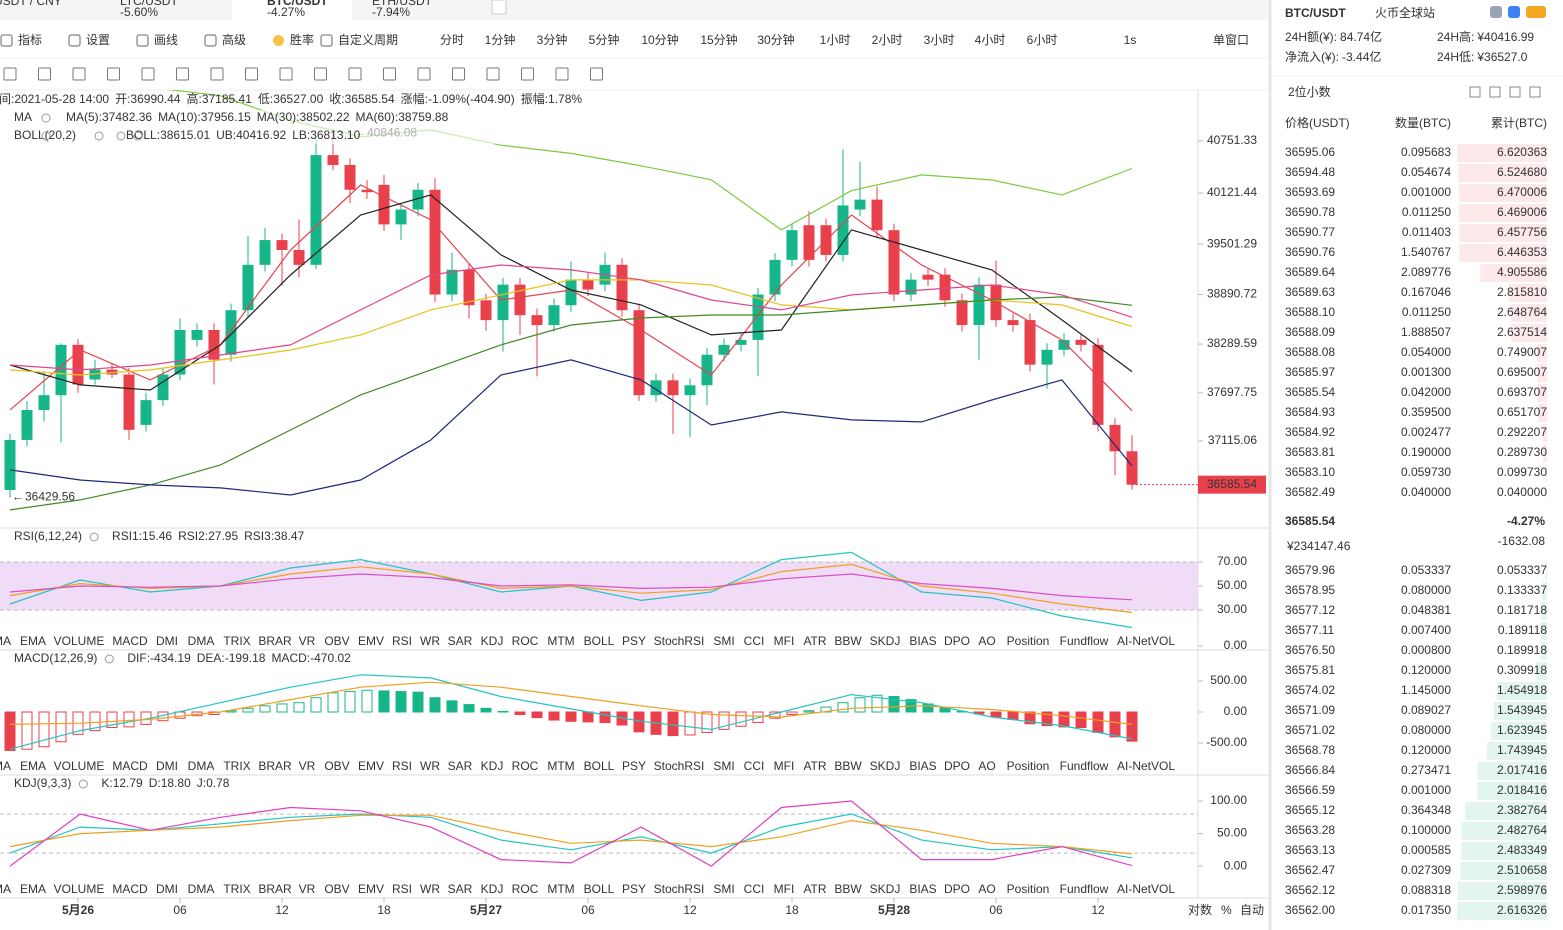 This screenshot has width=1563, height=930. I want to click on period-button: 5分钟, so click(604, 39).